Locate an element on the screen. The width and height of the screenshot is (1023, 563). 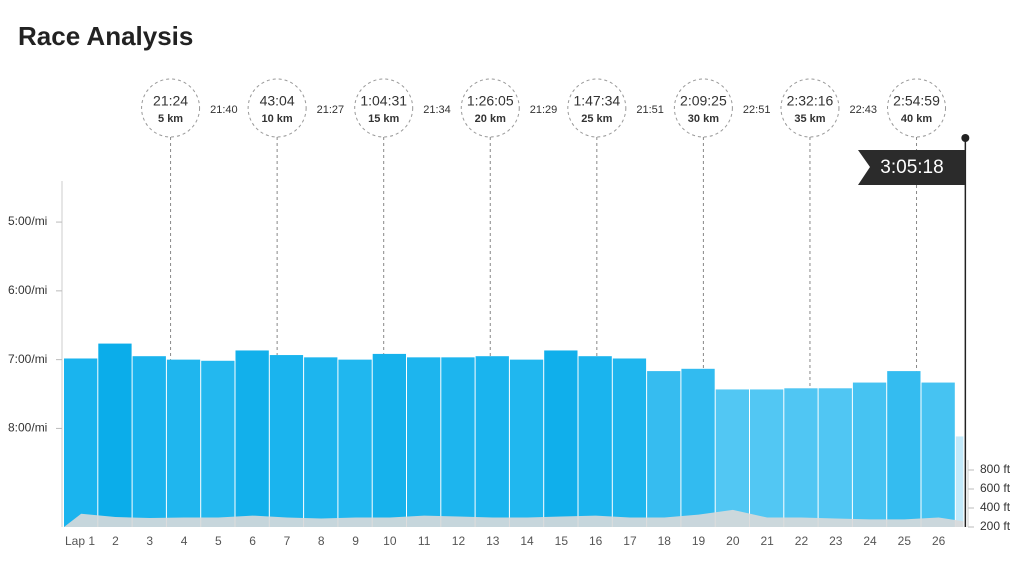
x-tick-label: 21 is located at coordinates (767, 541).